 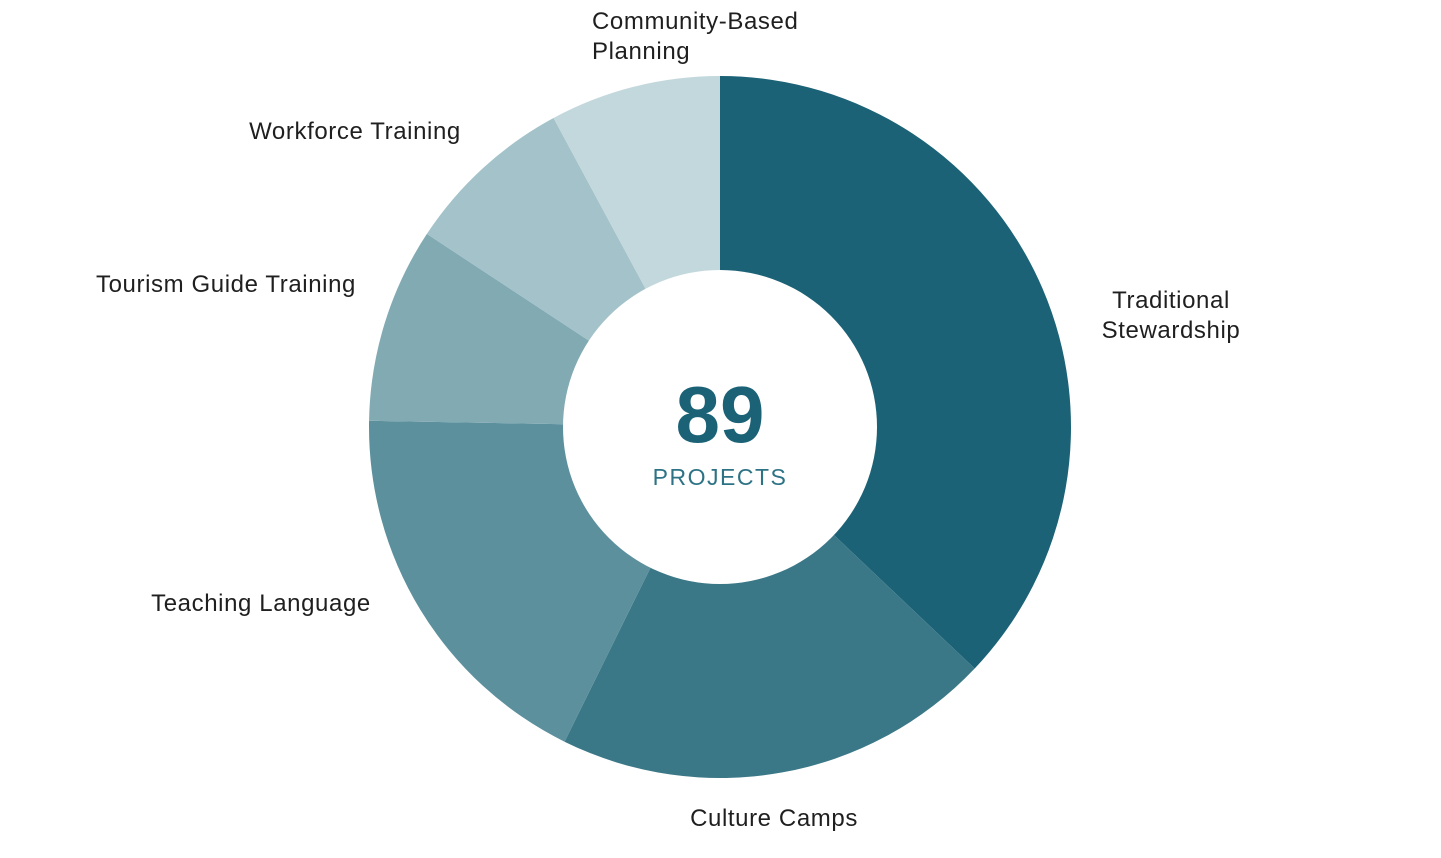 I want to click on slice-tourism-guide-training, so click(x=480, y=329).